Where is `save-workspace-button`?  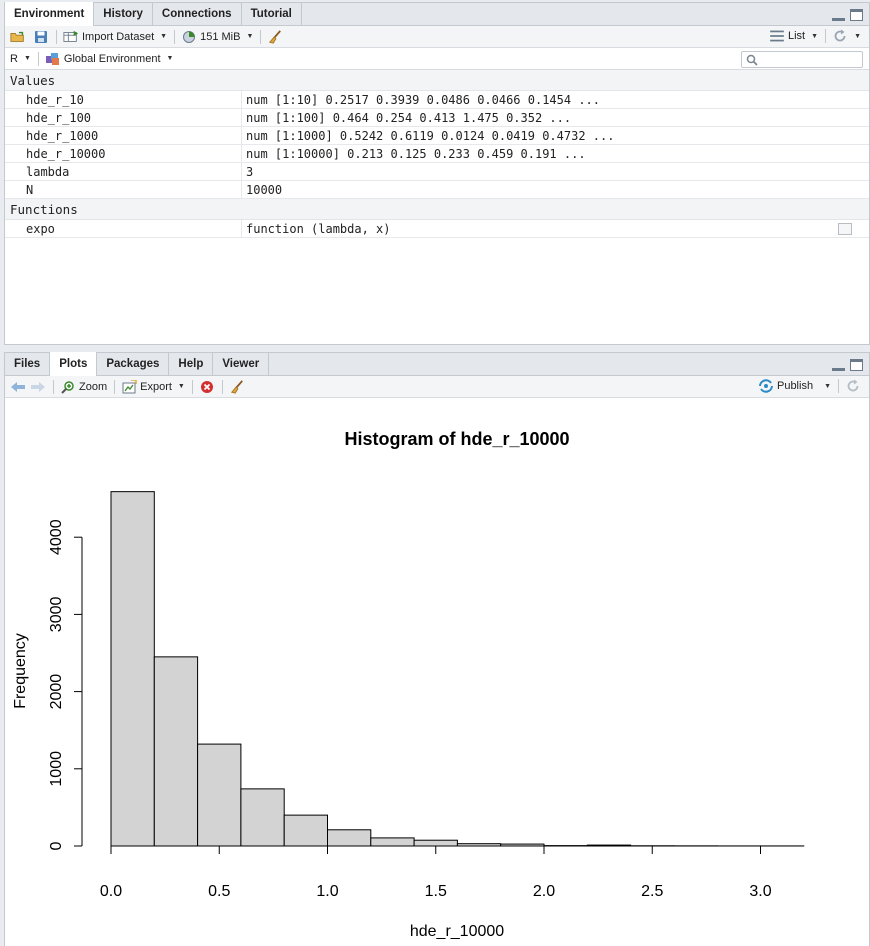 save-workspace-button is located at coordinates (41, 37).